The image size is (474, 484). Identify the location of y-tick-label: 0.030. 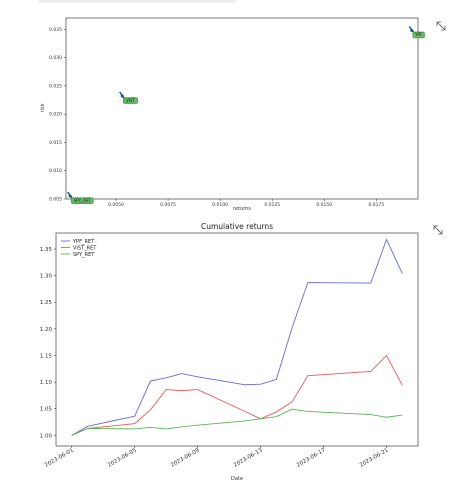
(55, 58).